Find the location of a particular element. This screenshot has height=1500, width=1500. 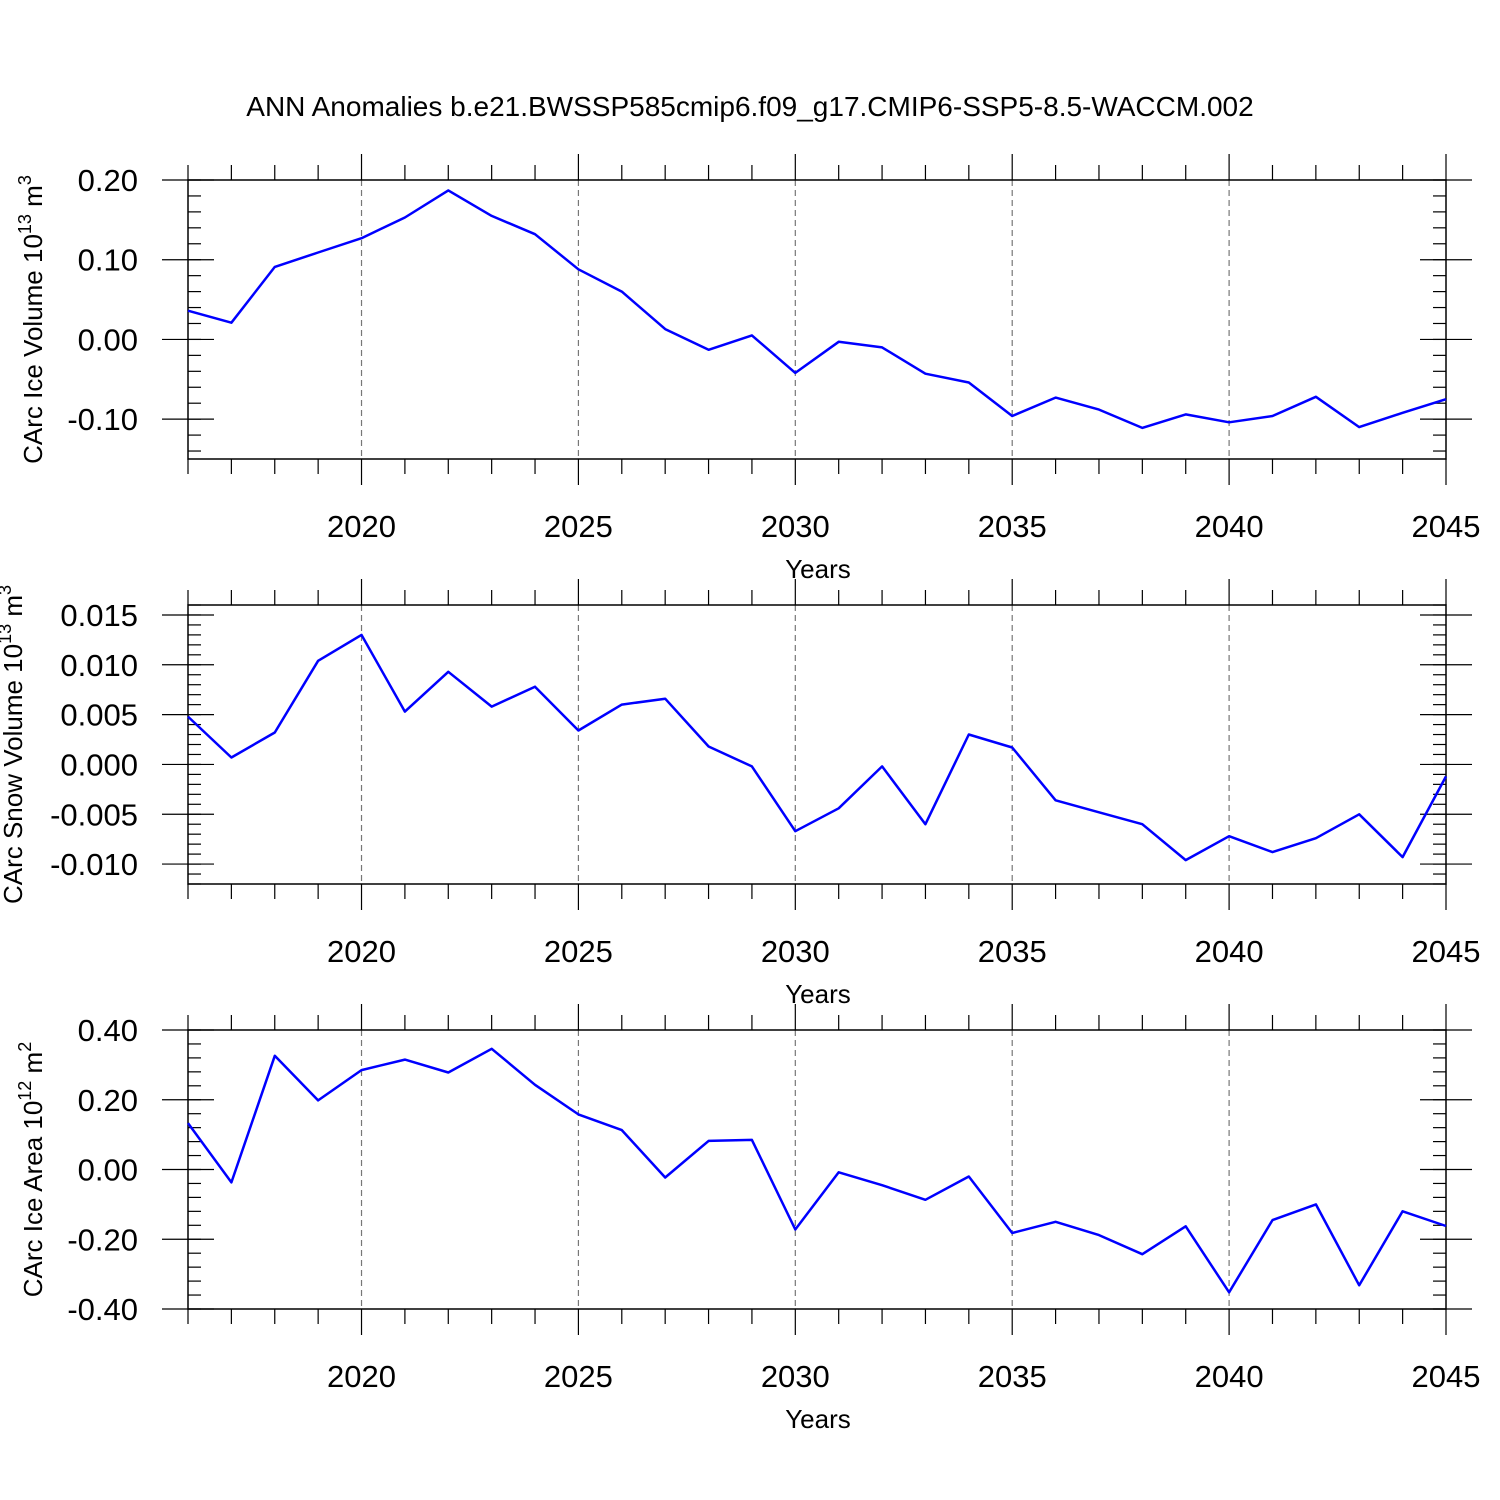

y-tick-label: -0.20 is located at coordinates (102, 1239).